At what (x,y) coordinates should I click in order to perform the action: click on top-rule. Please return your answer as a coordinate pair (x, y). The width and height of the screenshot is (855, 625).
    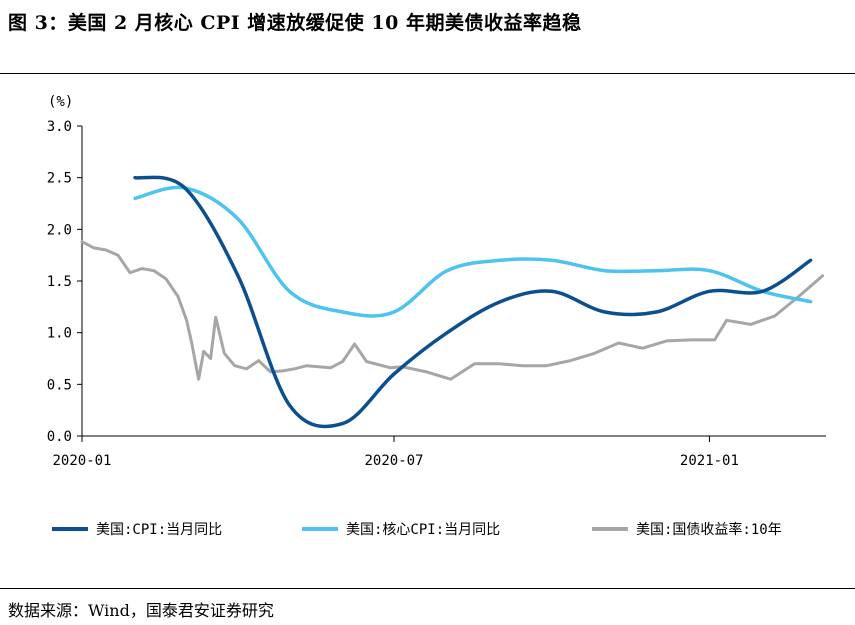
    Looking at the image, I should click on (427, 73).